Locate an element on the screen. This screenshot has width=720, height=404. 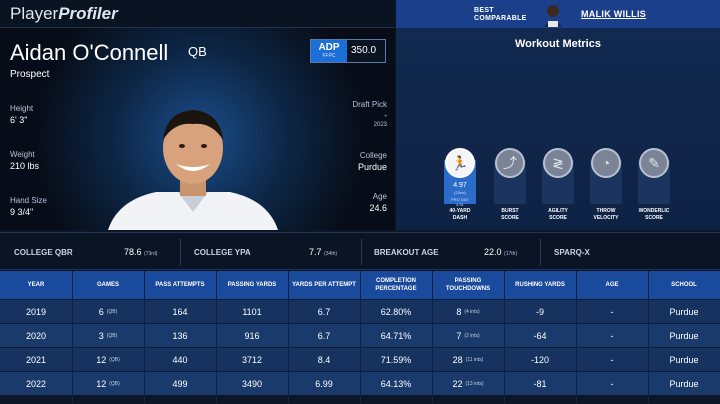
draft-pick-value: - is located at coordinates (385, 115).